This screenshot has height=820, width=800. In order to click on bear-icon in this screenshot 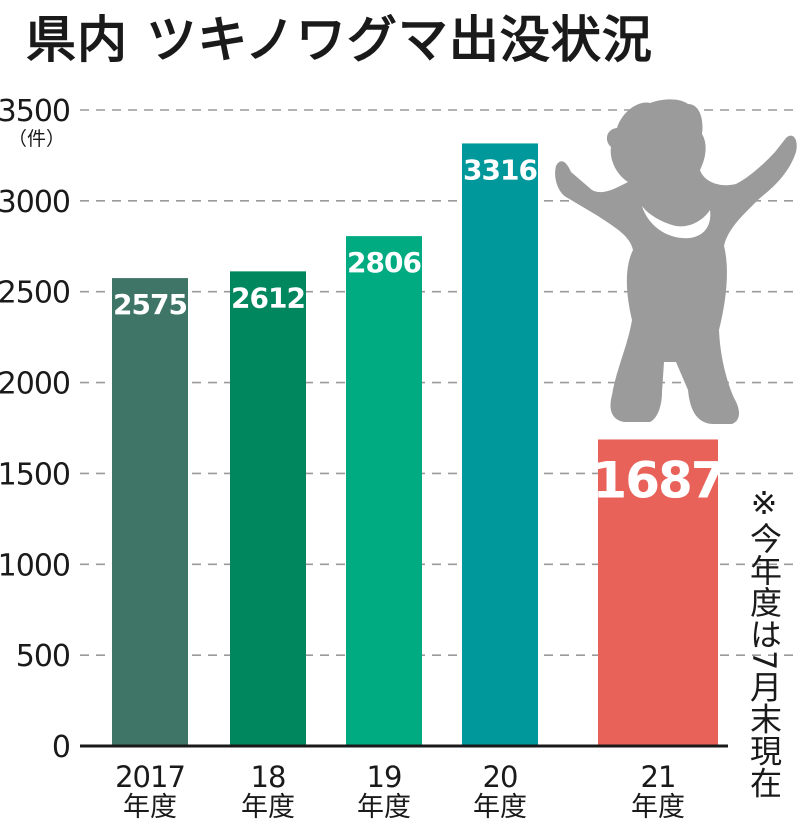, I will do `click(676, 262)`.